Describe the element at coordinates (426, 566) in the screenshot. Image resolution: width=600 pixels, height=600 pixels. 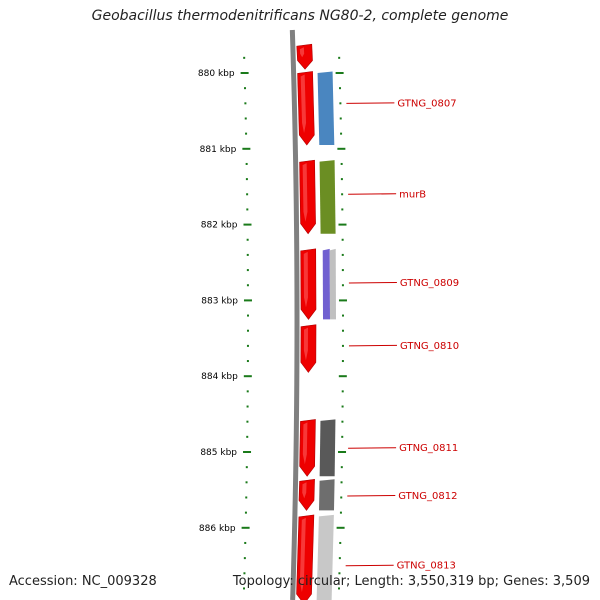
I see `gene-label: GTNG_0813` at that location.